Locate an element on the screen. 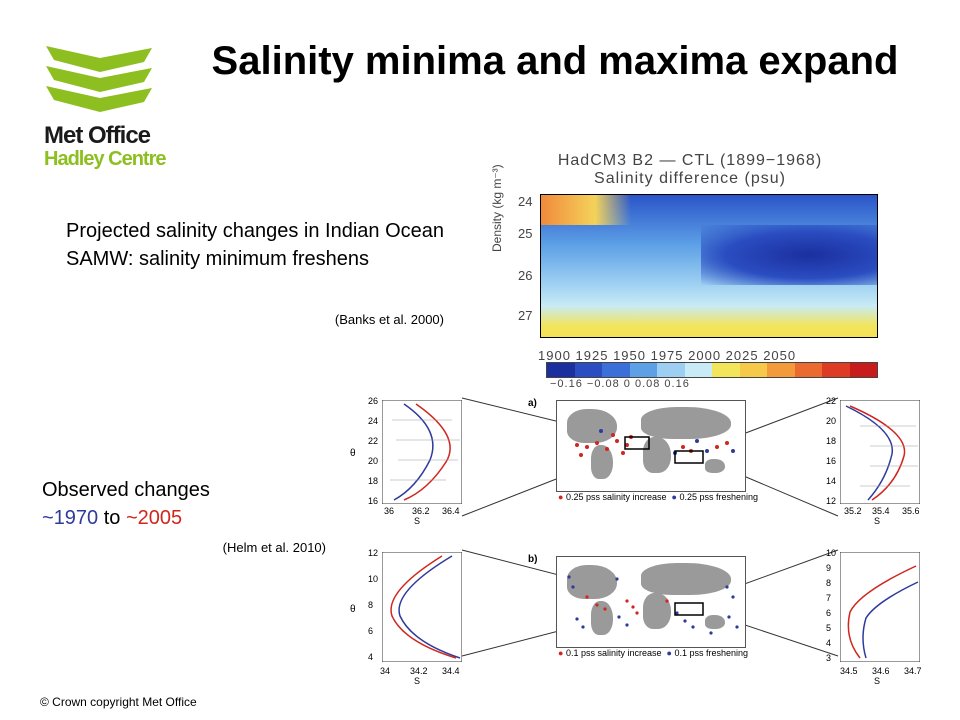 This screenshot has width=960, height=720. profile-b-right: 10 9 8 7 6 5 4 3 34.5 34.6 34.7 S is located at coordinates (876, 618).